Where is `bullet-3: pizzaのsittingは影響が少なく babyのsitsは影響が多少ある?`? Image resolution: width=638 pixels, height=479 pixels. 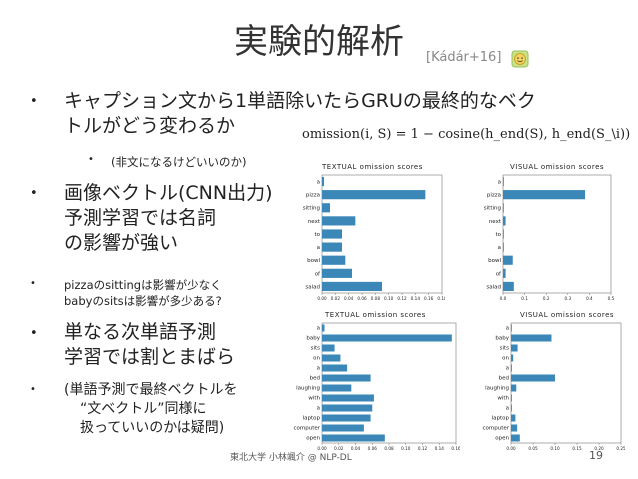
bullet-3: pizzaのsittingは影響が少なく babyのsitsは影響が多少ある? is located at coordinates (143, 293).